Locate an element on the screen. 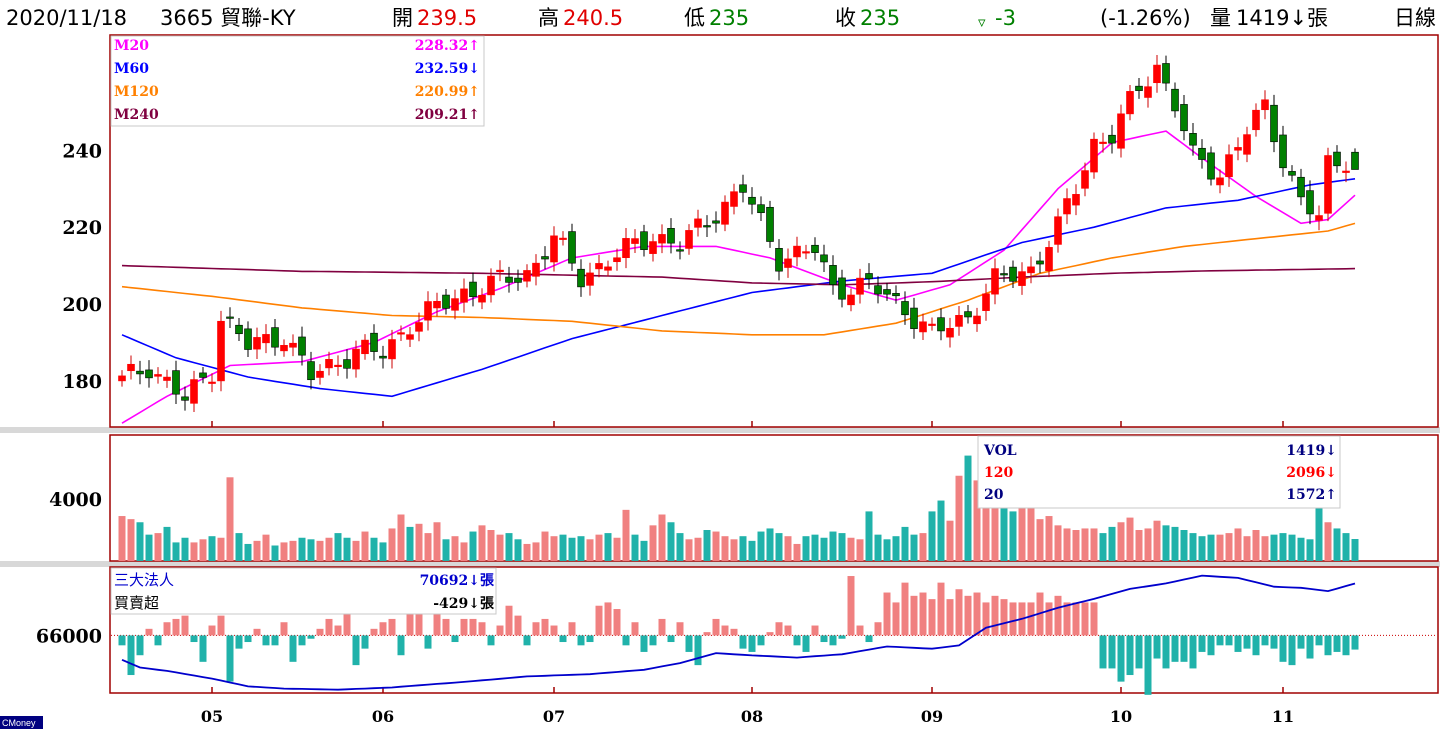  high-label: 高 is located at coordinates (548, 18).